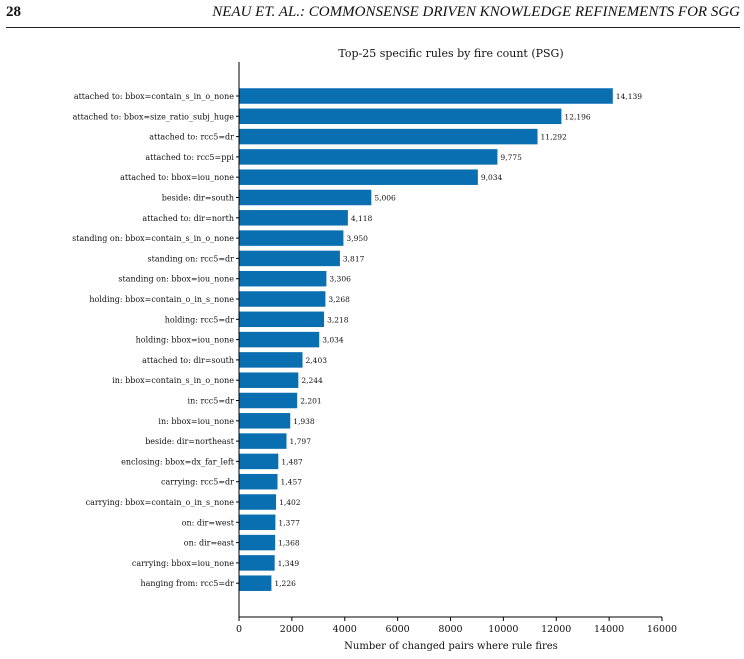 The image size is (744, 659). What do you see at coordinates (209, 543) in the screenshot?
I see `y-tick-label: on: dir=east` at bounding box center [209, 543].